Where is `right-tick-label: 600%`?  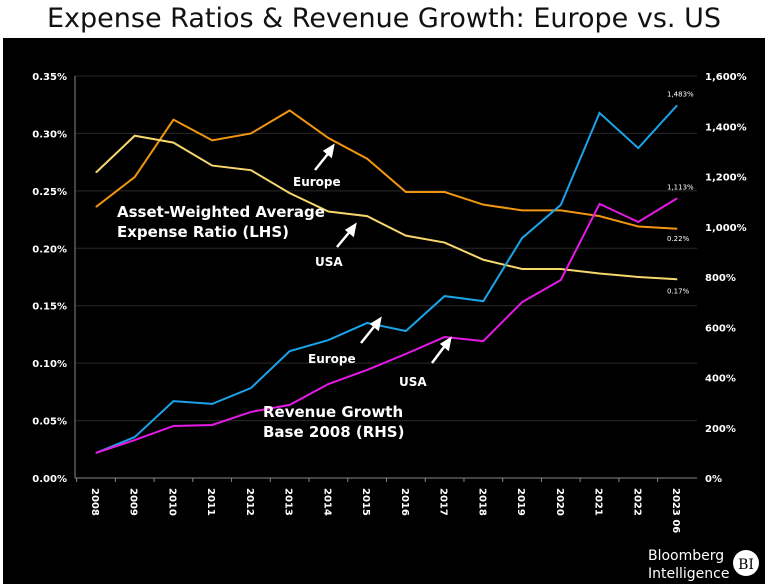 right-tick-label: 600% is located at coordinates (720, 328).